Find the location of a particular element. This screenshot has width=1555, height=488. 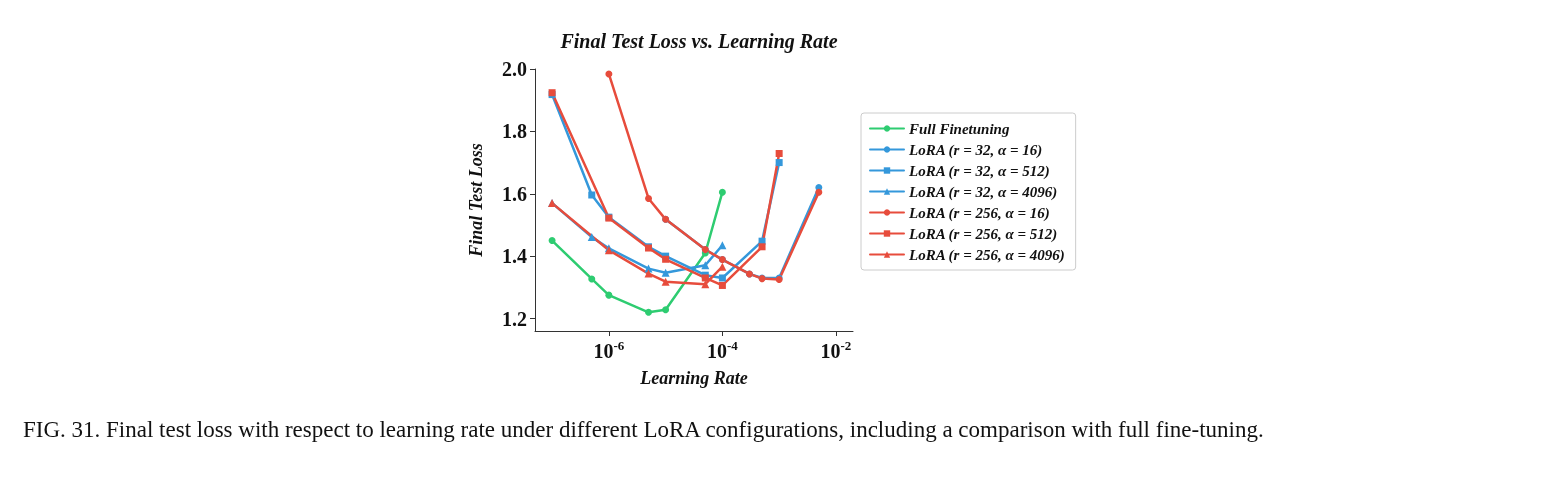

x-axis-title: Learning Rate is located at coordinates (693, 378).